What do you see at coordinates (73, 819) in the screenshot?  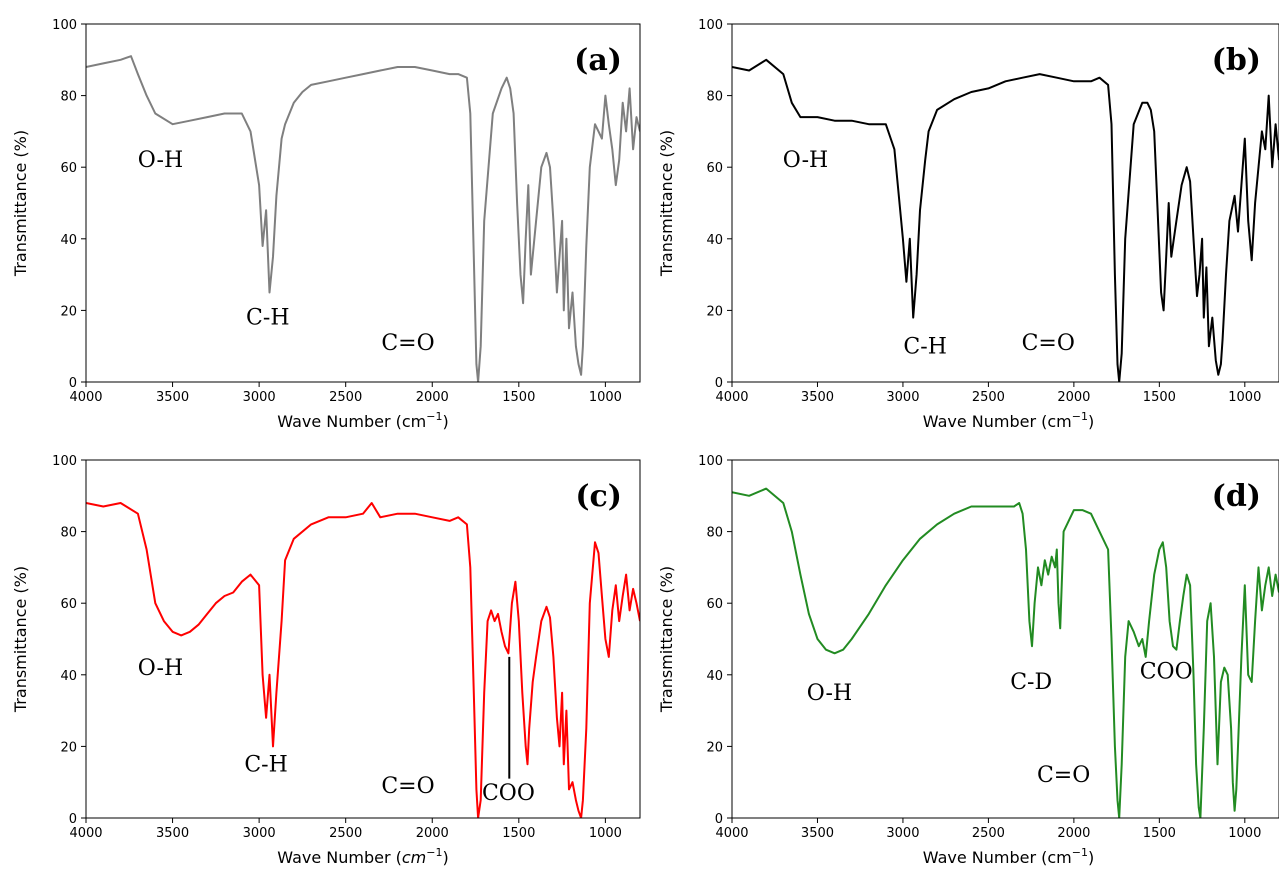 I see `y-tick-label-c-0: 0` at bounding box center [73, 819].